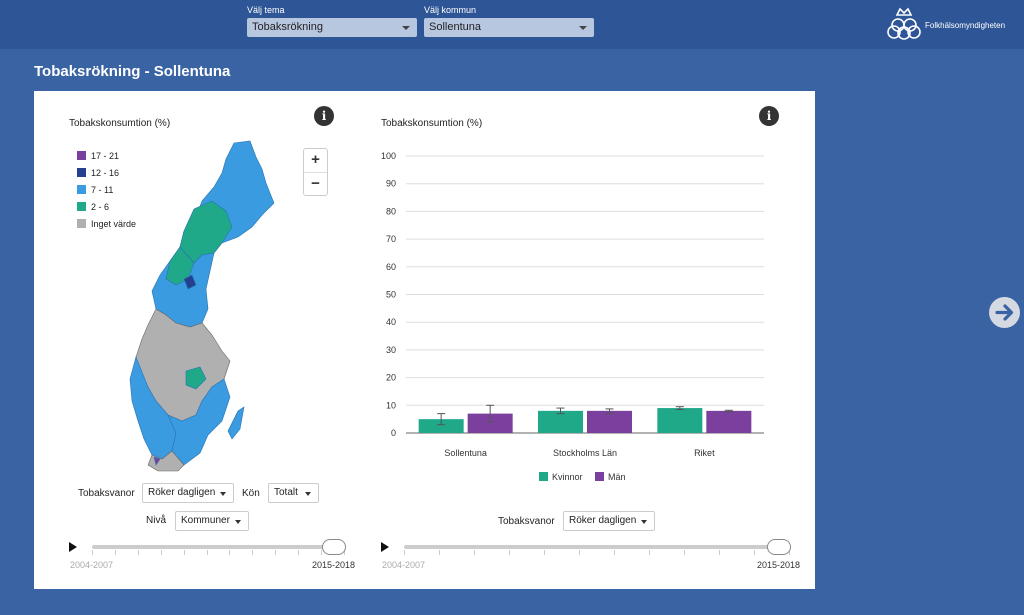  Describe the element at coordinates (334, 565) in the screenshot. I see `map-slider-end-label: 2015-2018` at that location.